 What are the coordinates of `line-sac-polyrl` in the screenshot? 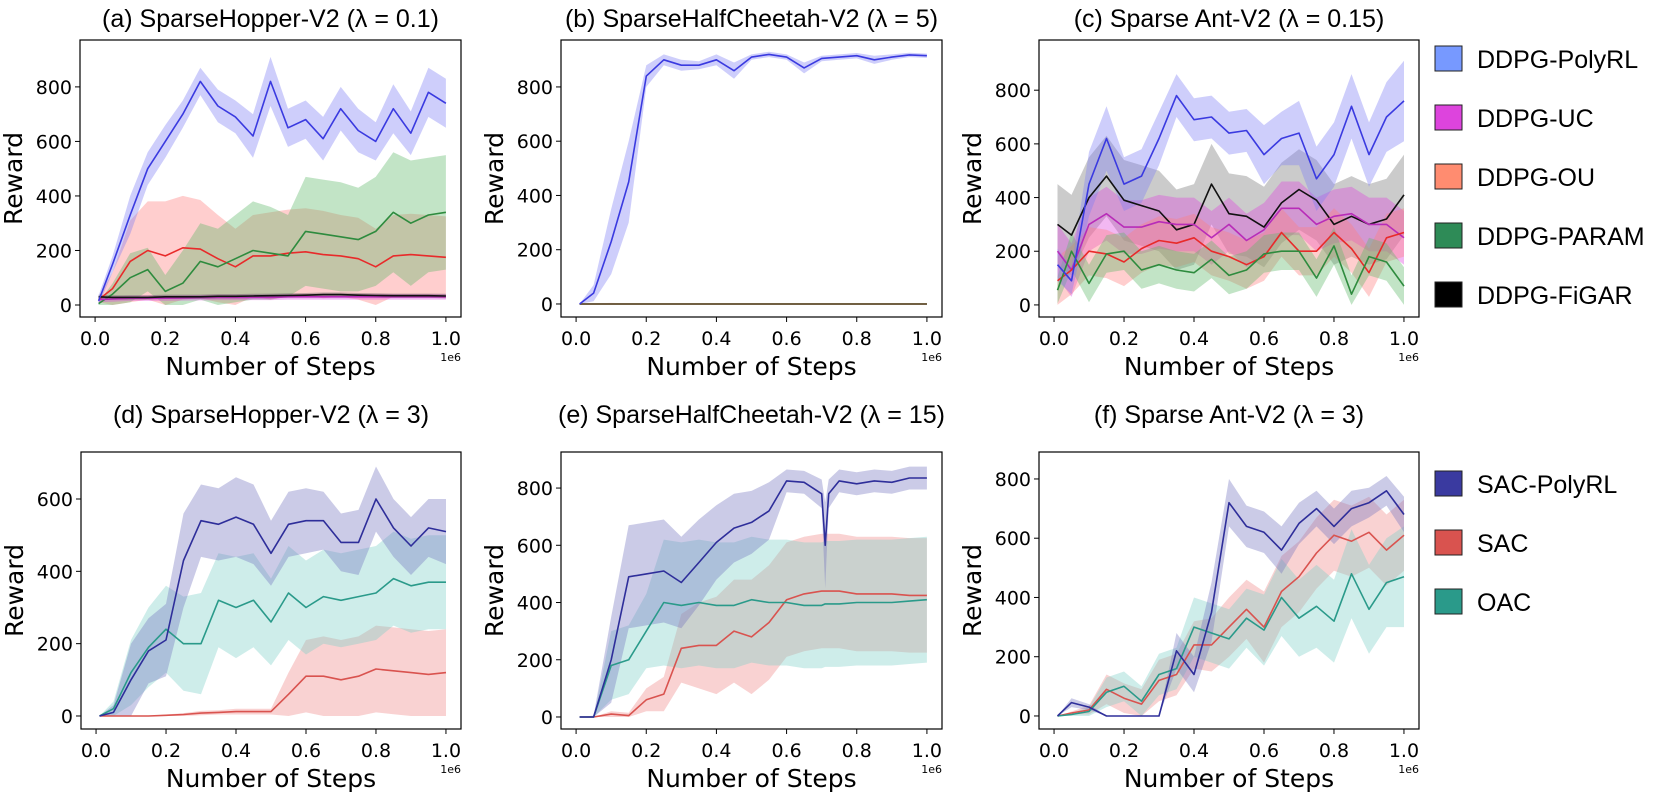 It's located at (273, 607).